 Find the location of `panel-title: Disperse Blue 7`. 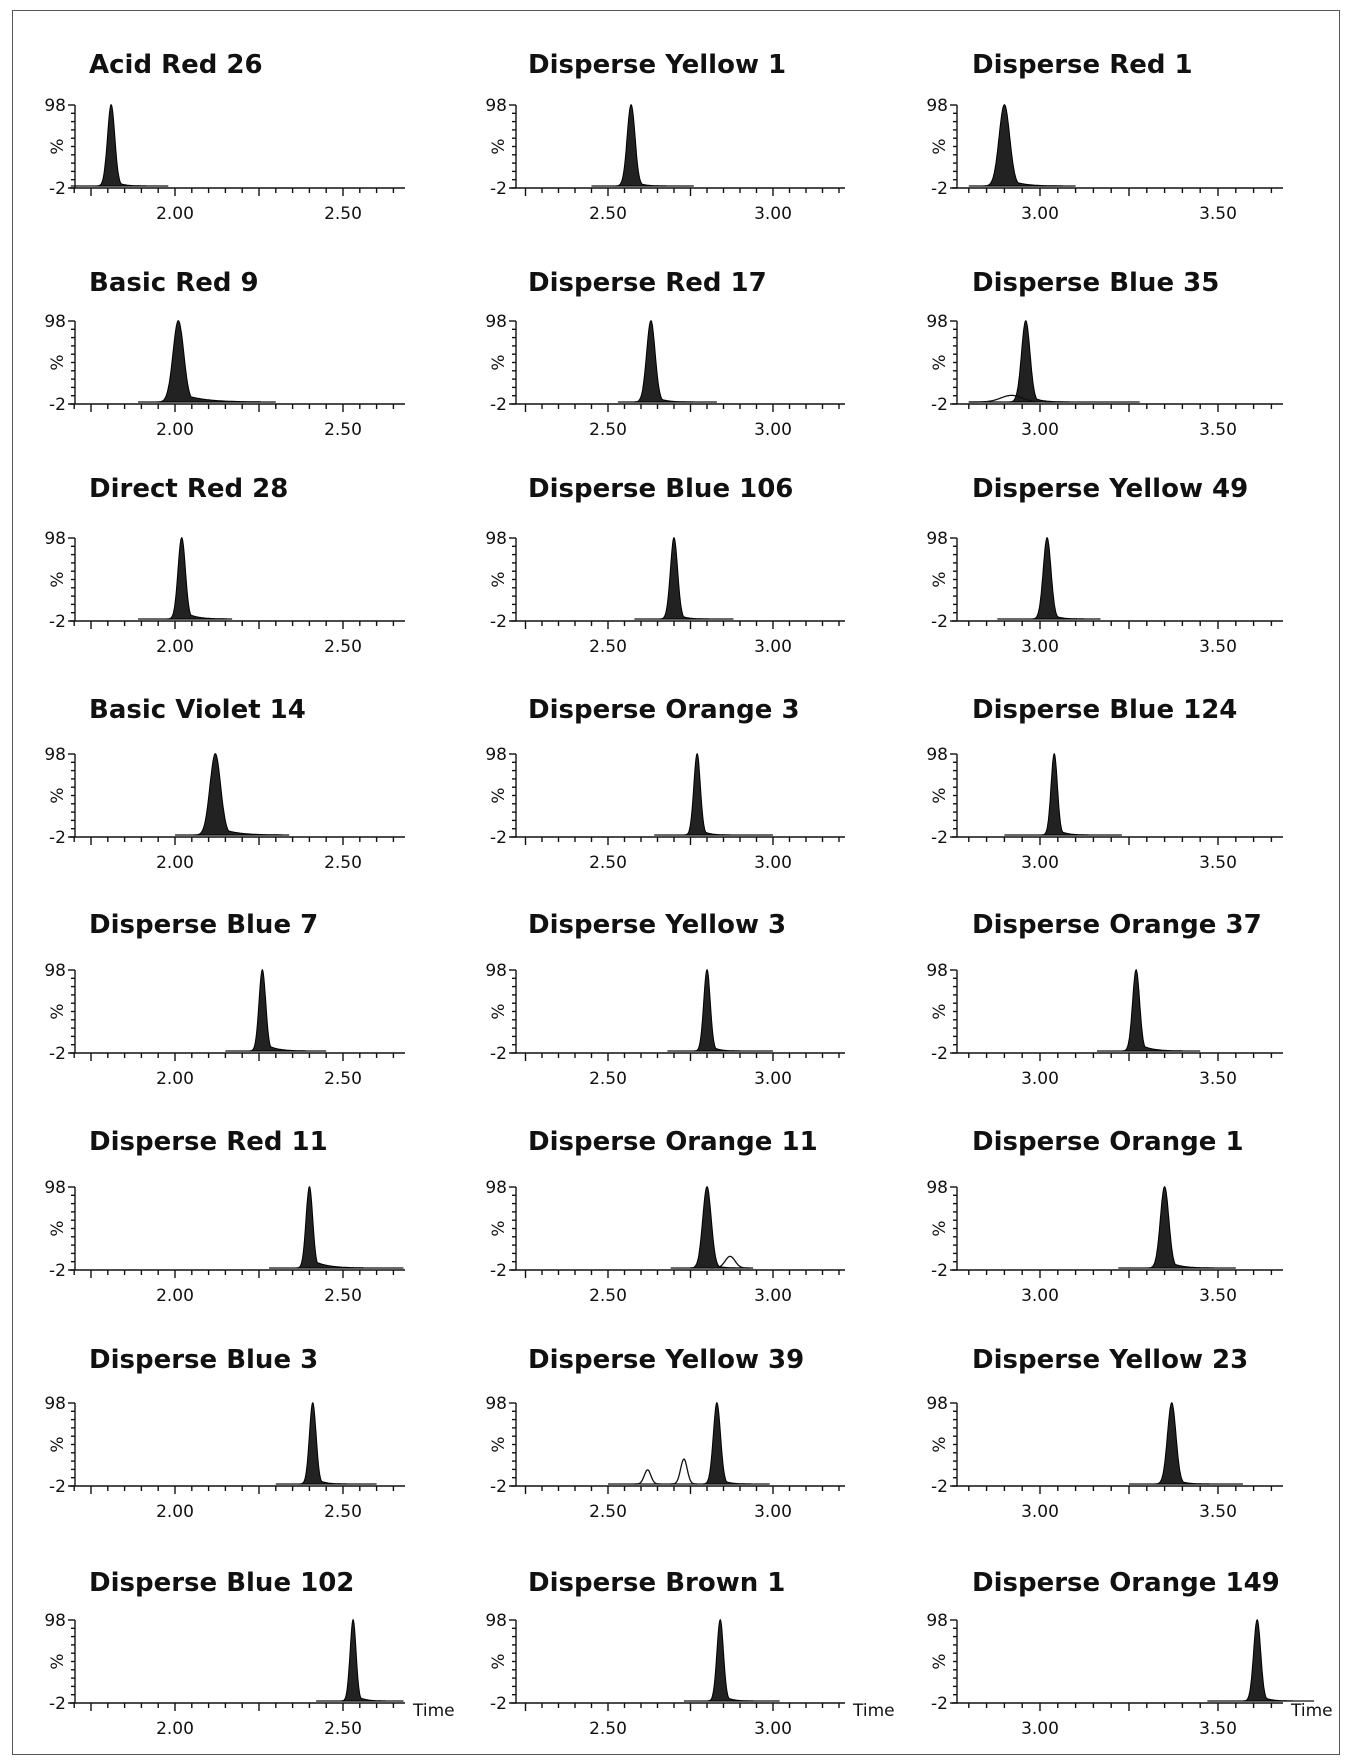

panel-title: Disperse Blue 7 is located at coordinates (203, 925).